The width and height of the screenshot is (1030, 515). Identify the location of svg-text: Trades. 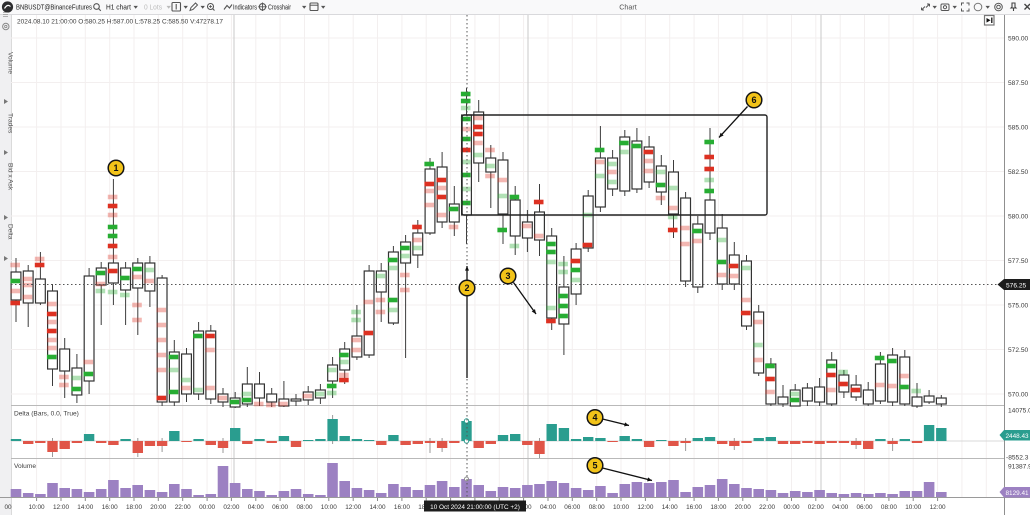
(10, 123).